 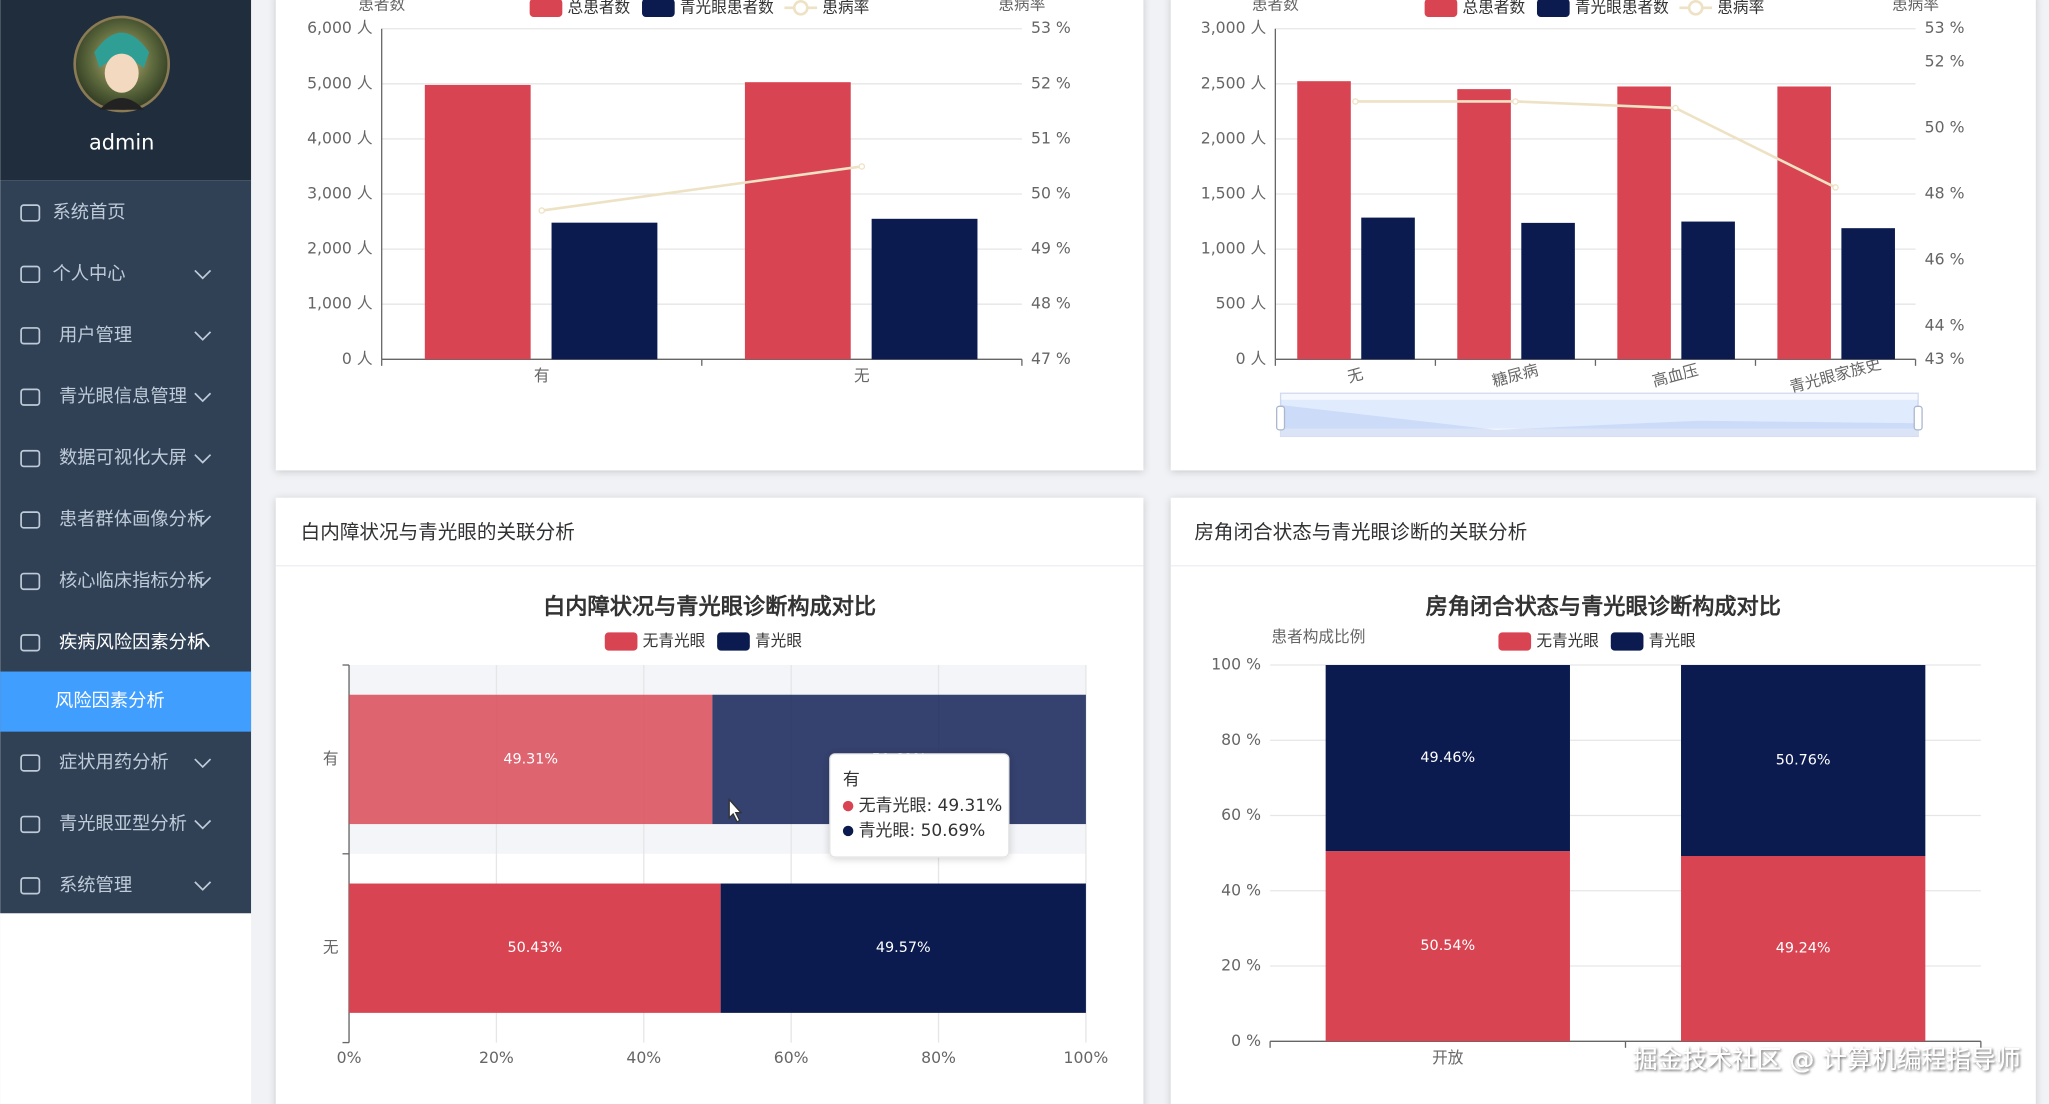 I want to click on menu-item: 用户管理, so click(x=95, y=335).